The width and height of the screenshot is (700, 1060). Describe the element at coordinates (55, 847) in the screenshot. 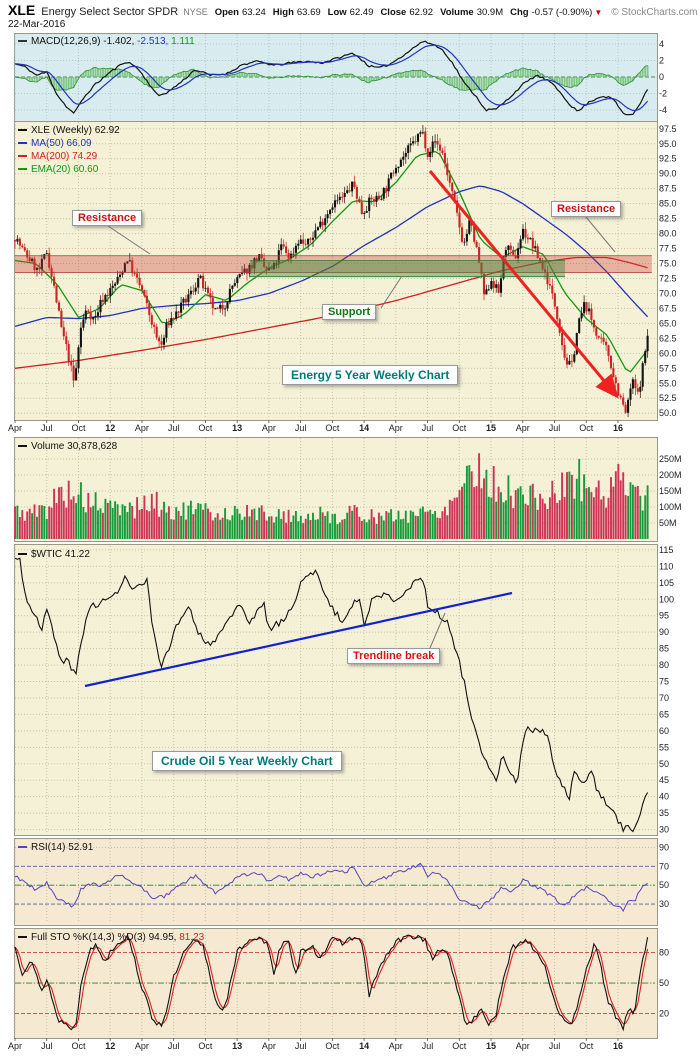

I see `rsi-legend: RSI(14) 52.91` at that location.